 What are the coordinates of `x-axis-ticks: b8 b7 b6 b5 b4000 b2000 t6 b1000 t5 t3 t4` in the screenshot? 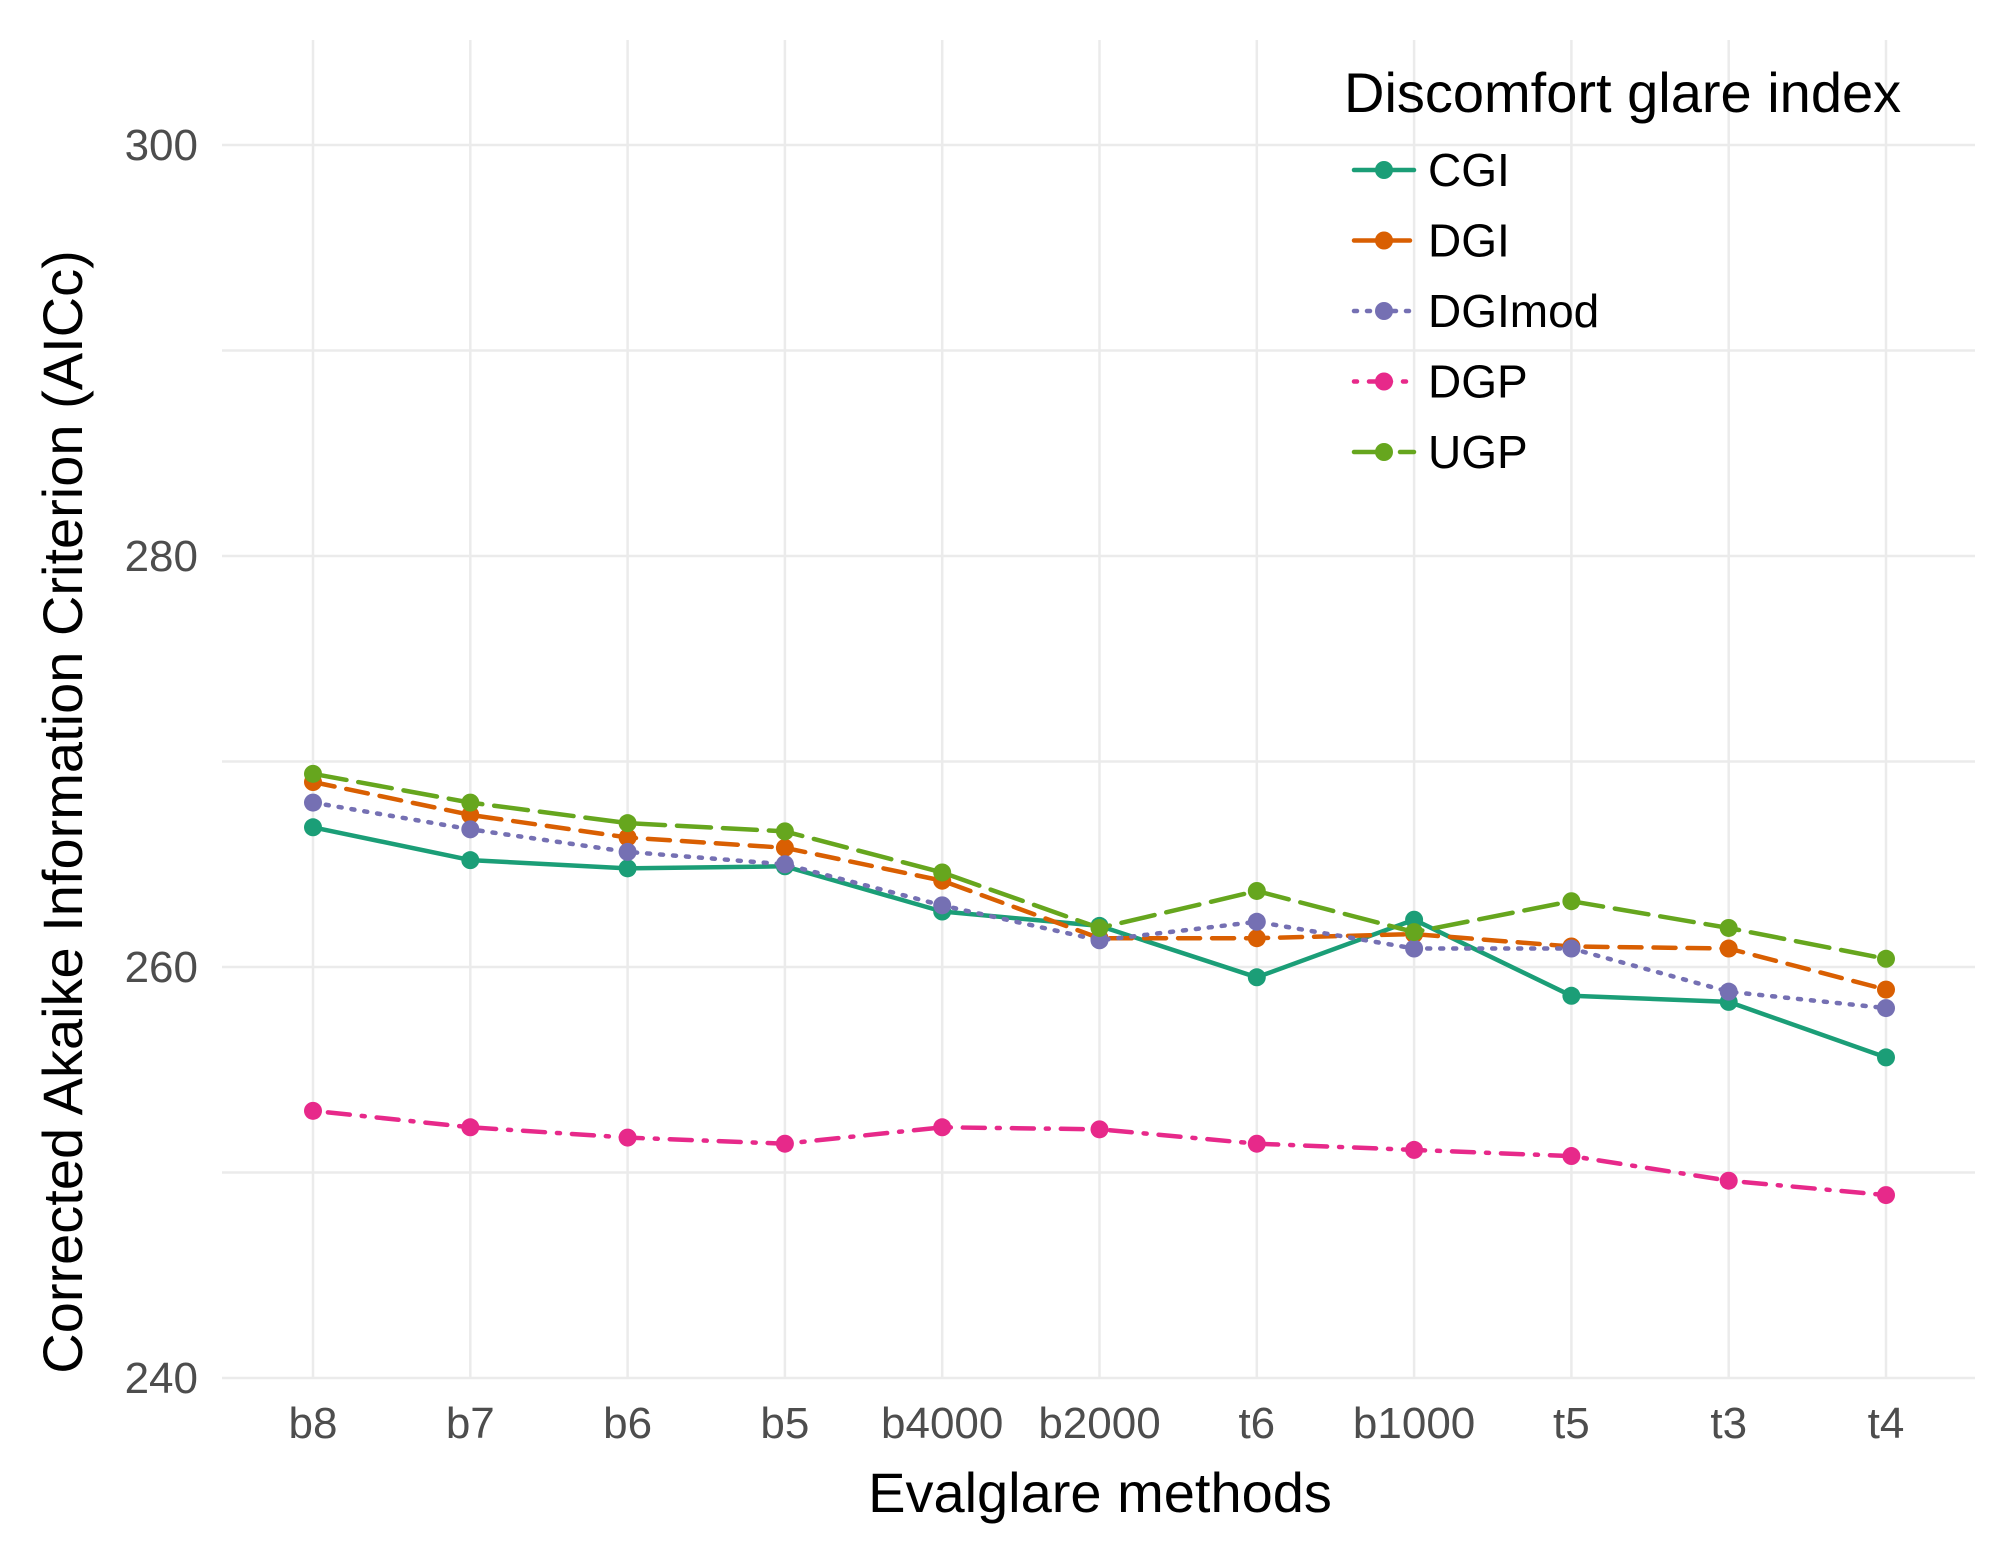 It's located at (1097, 1423).